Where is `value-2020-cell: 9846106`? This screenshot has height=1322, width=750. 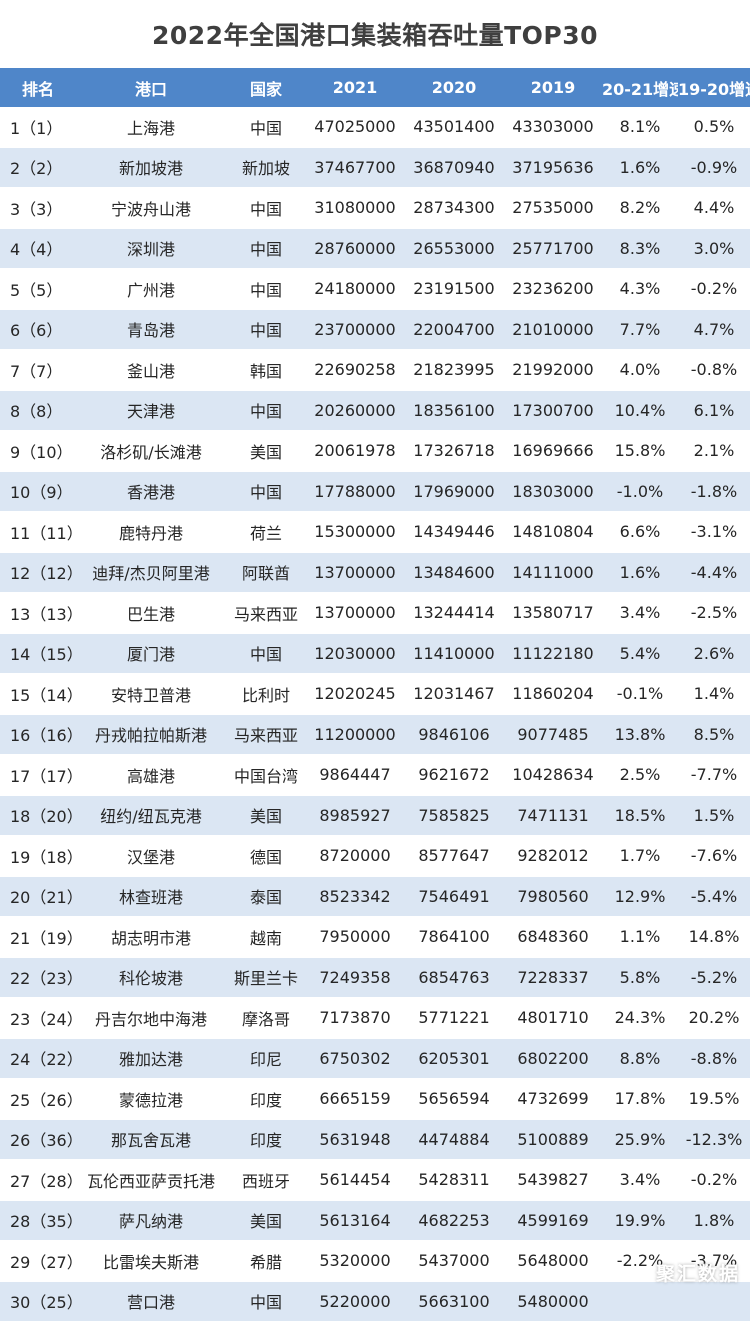
value-2020-cell: 9846106 is located at coordinates (454, 734).